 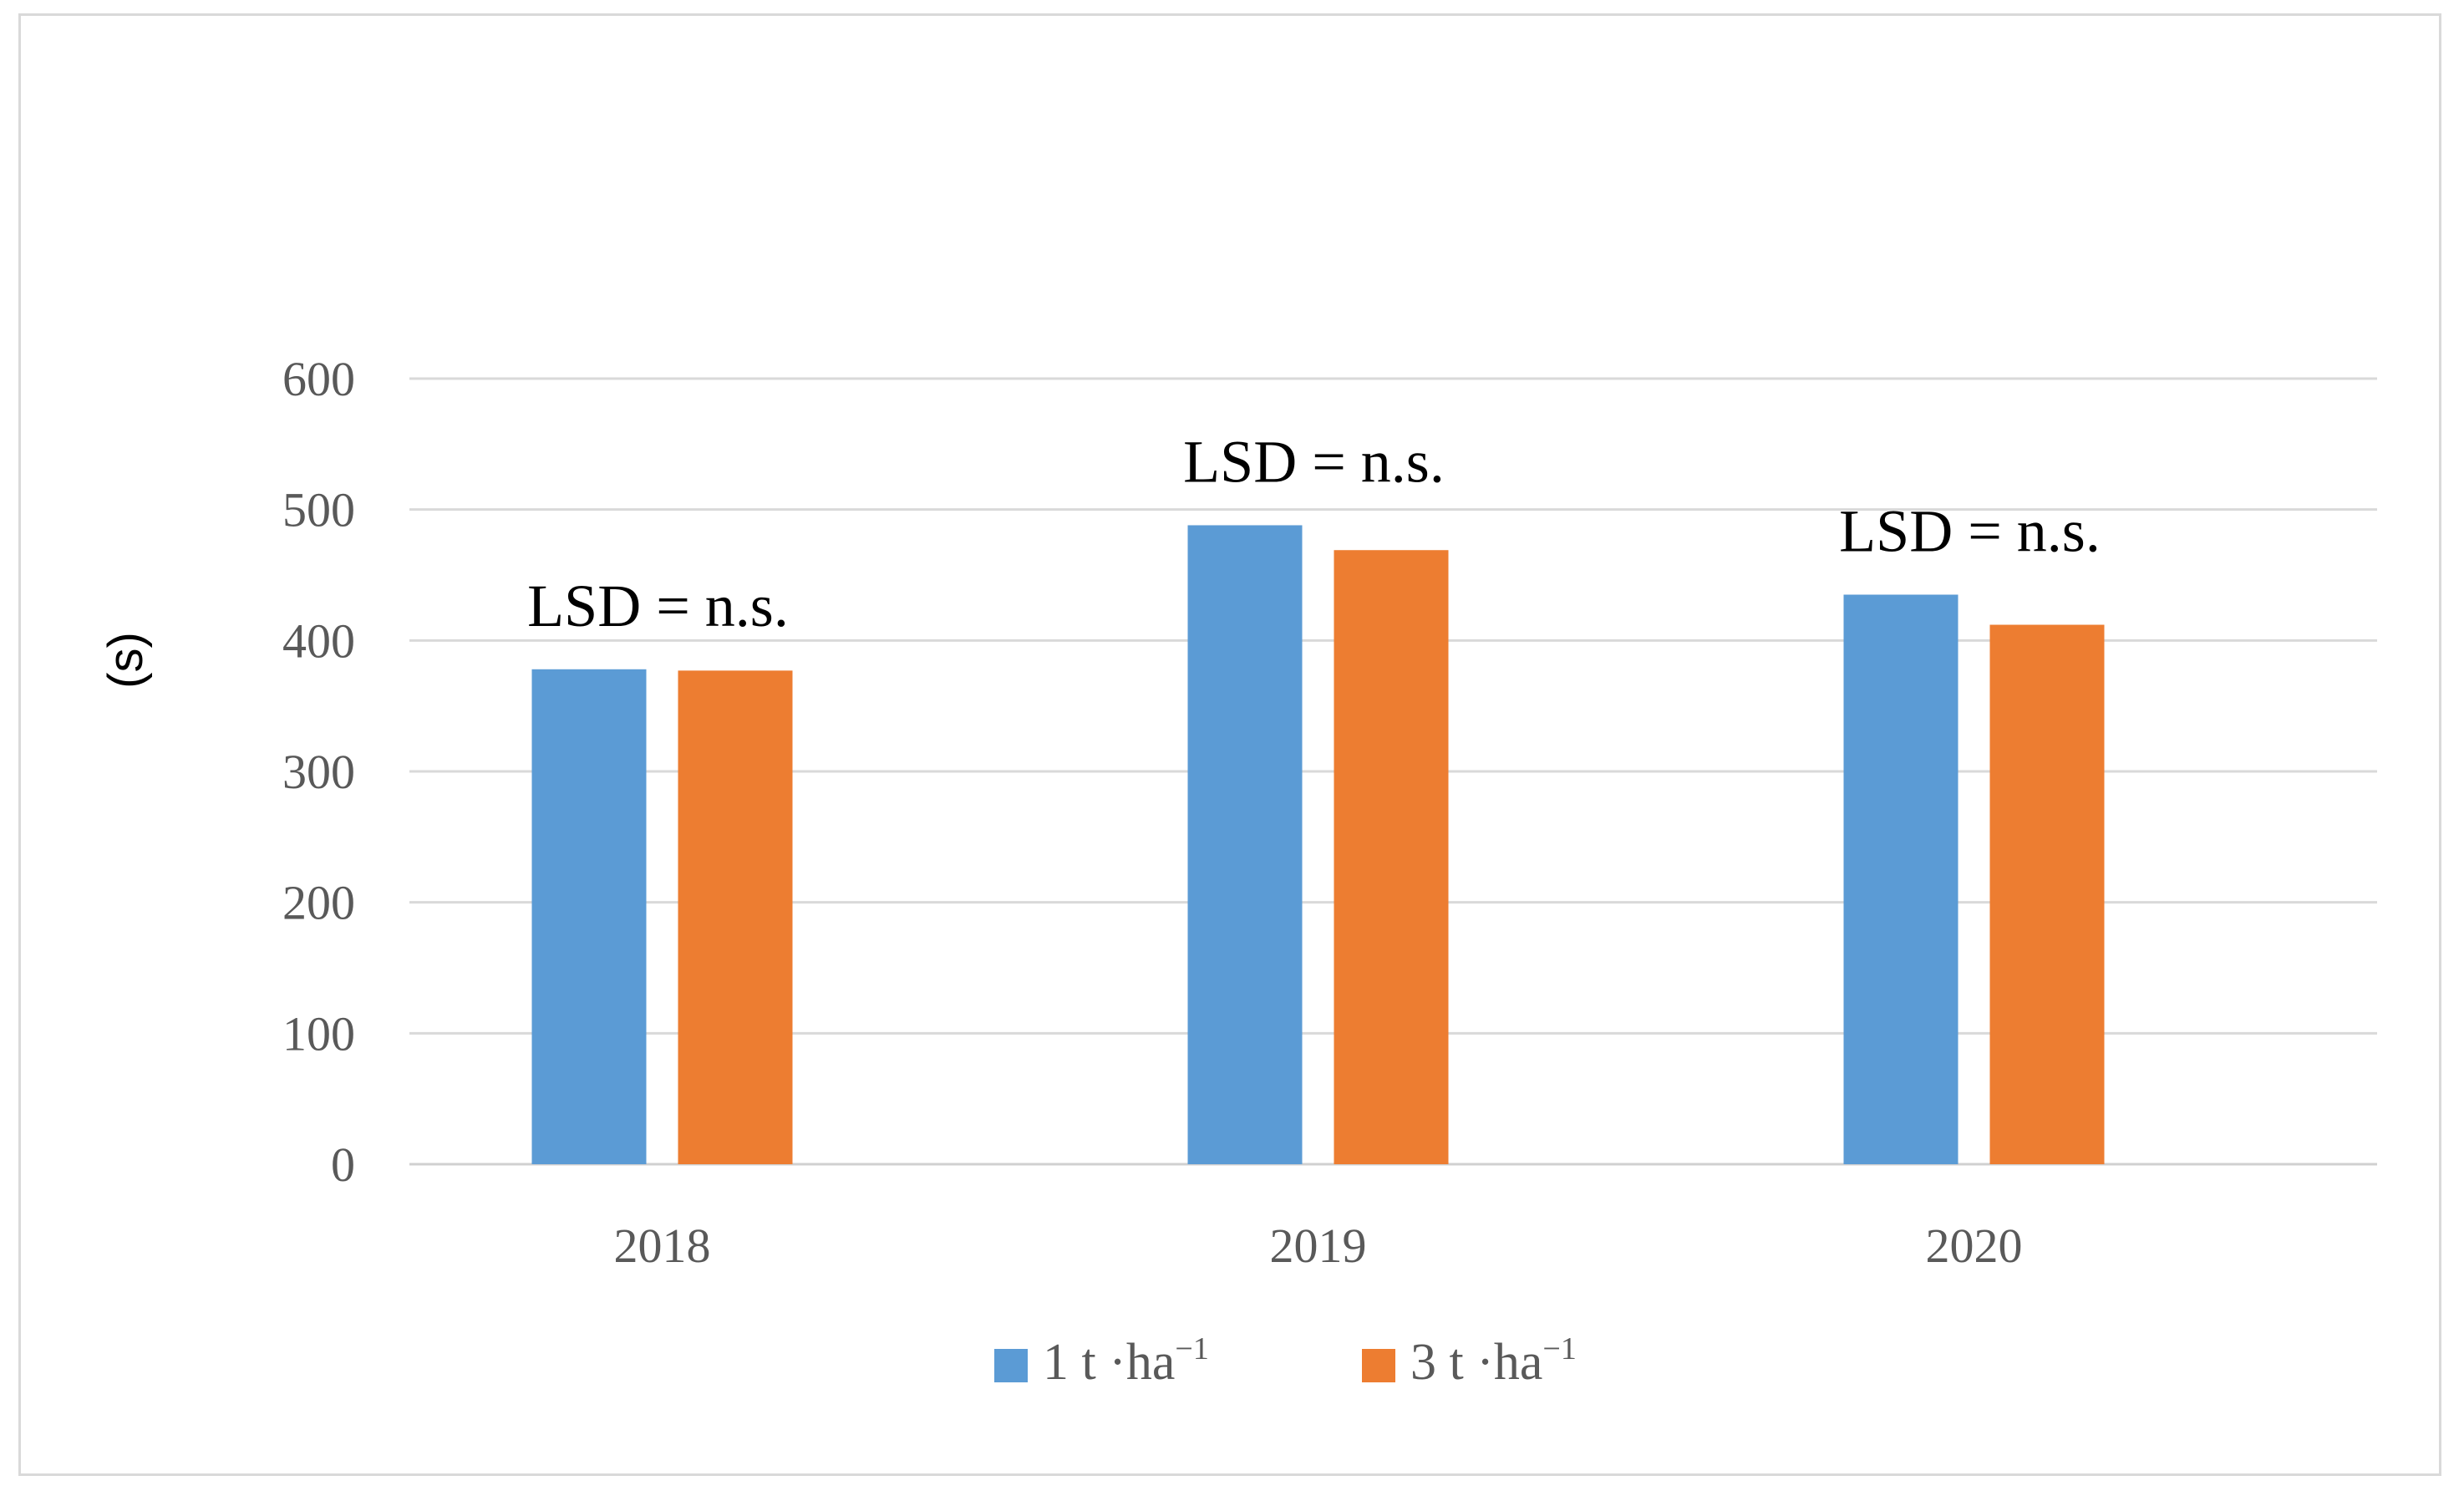 I want to click on legend-label-2: 3 t ·ha−1, so click(x=1493, y=1361).